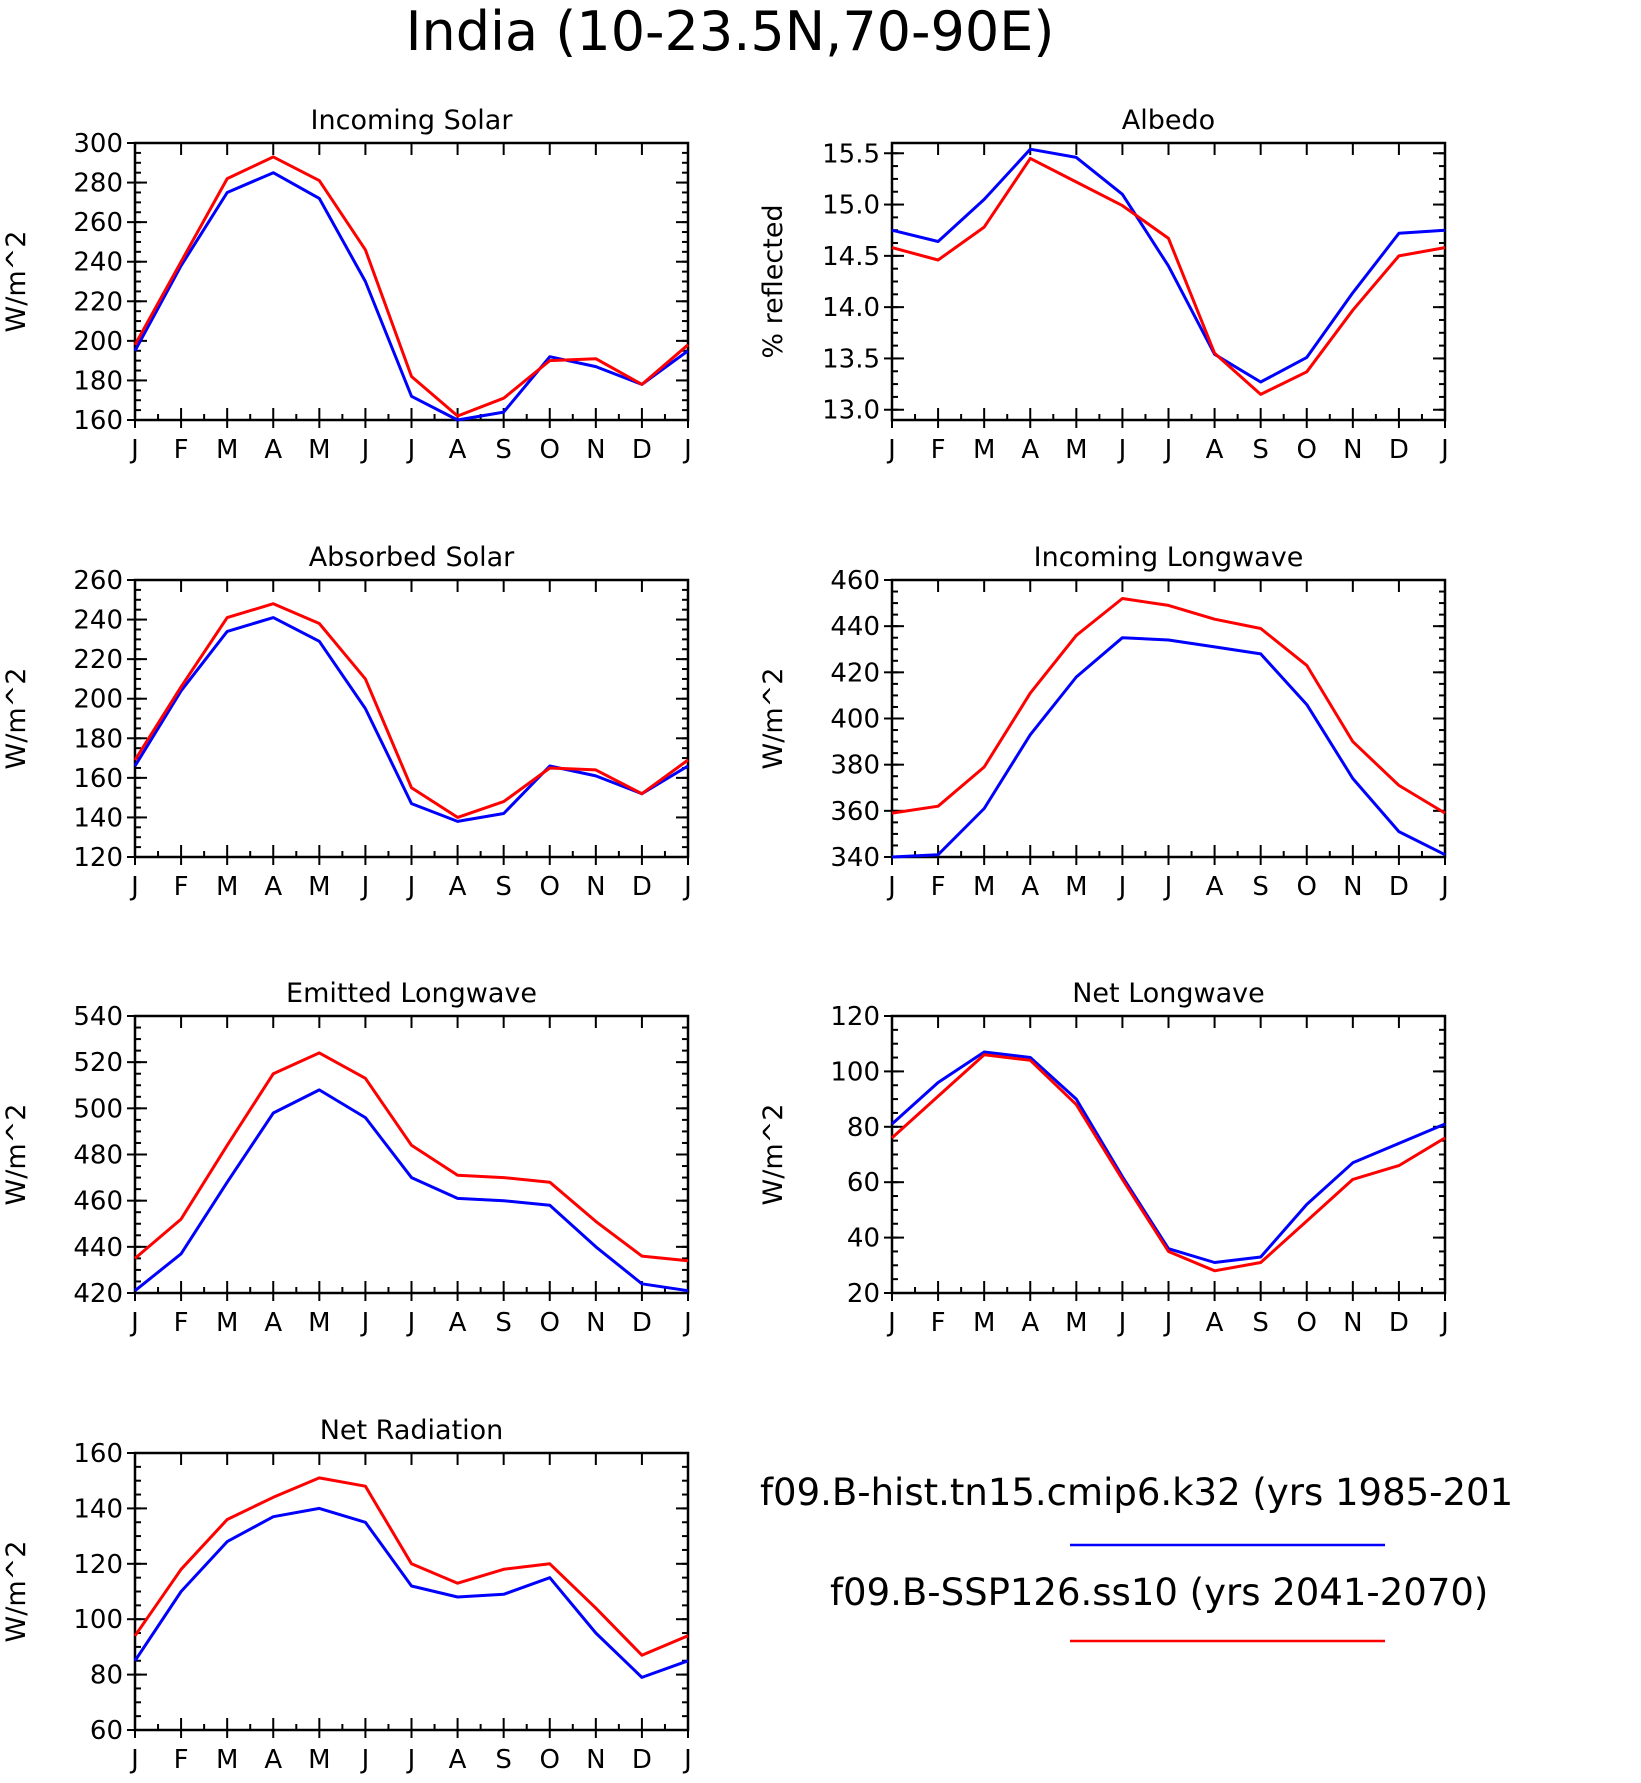 The height and width of the screenshot is (1783, 1641). Describe the element at coordinates (984, 1323) in the screenshot. I see `net-longwave-x-tick-label: M` at that location.